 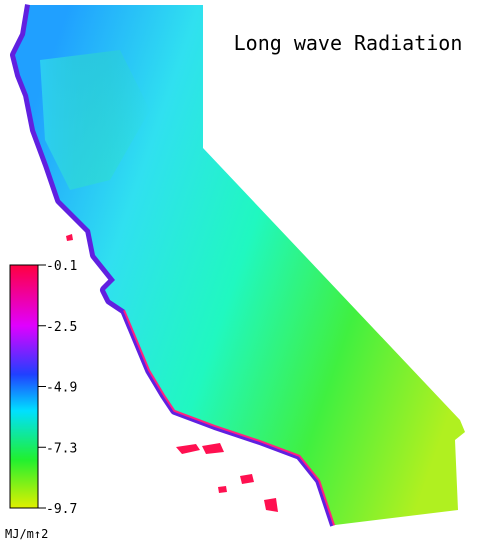 I want to click on colorbar-tick-label: -7.3, so click(x=61, y=448).